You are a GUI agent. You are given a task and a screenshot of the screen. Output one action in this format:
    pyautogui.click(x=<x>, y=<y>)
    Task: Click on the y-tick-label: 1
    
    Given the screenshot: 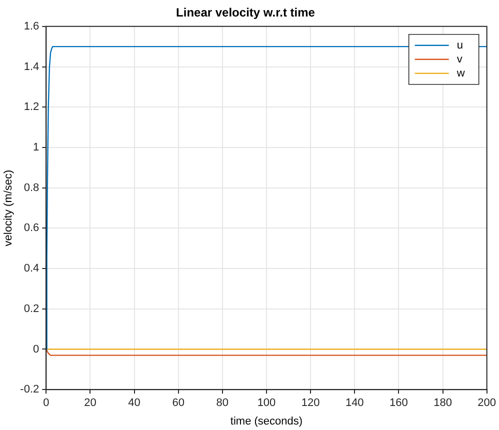 What is the action you would take?
    pyautogui.click(x=36, y=148)
    